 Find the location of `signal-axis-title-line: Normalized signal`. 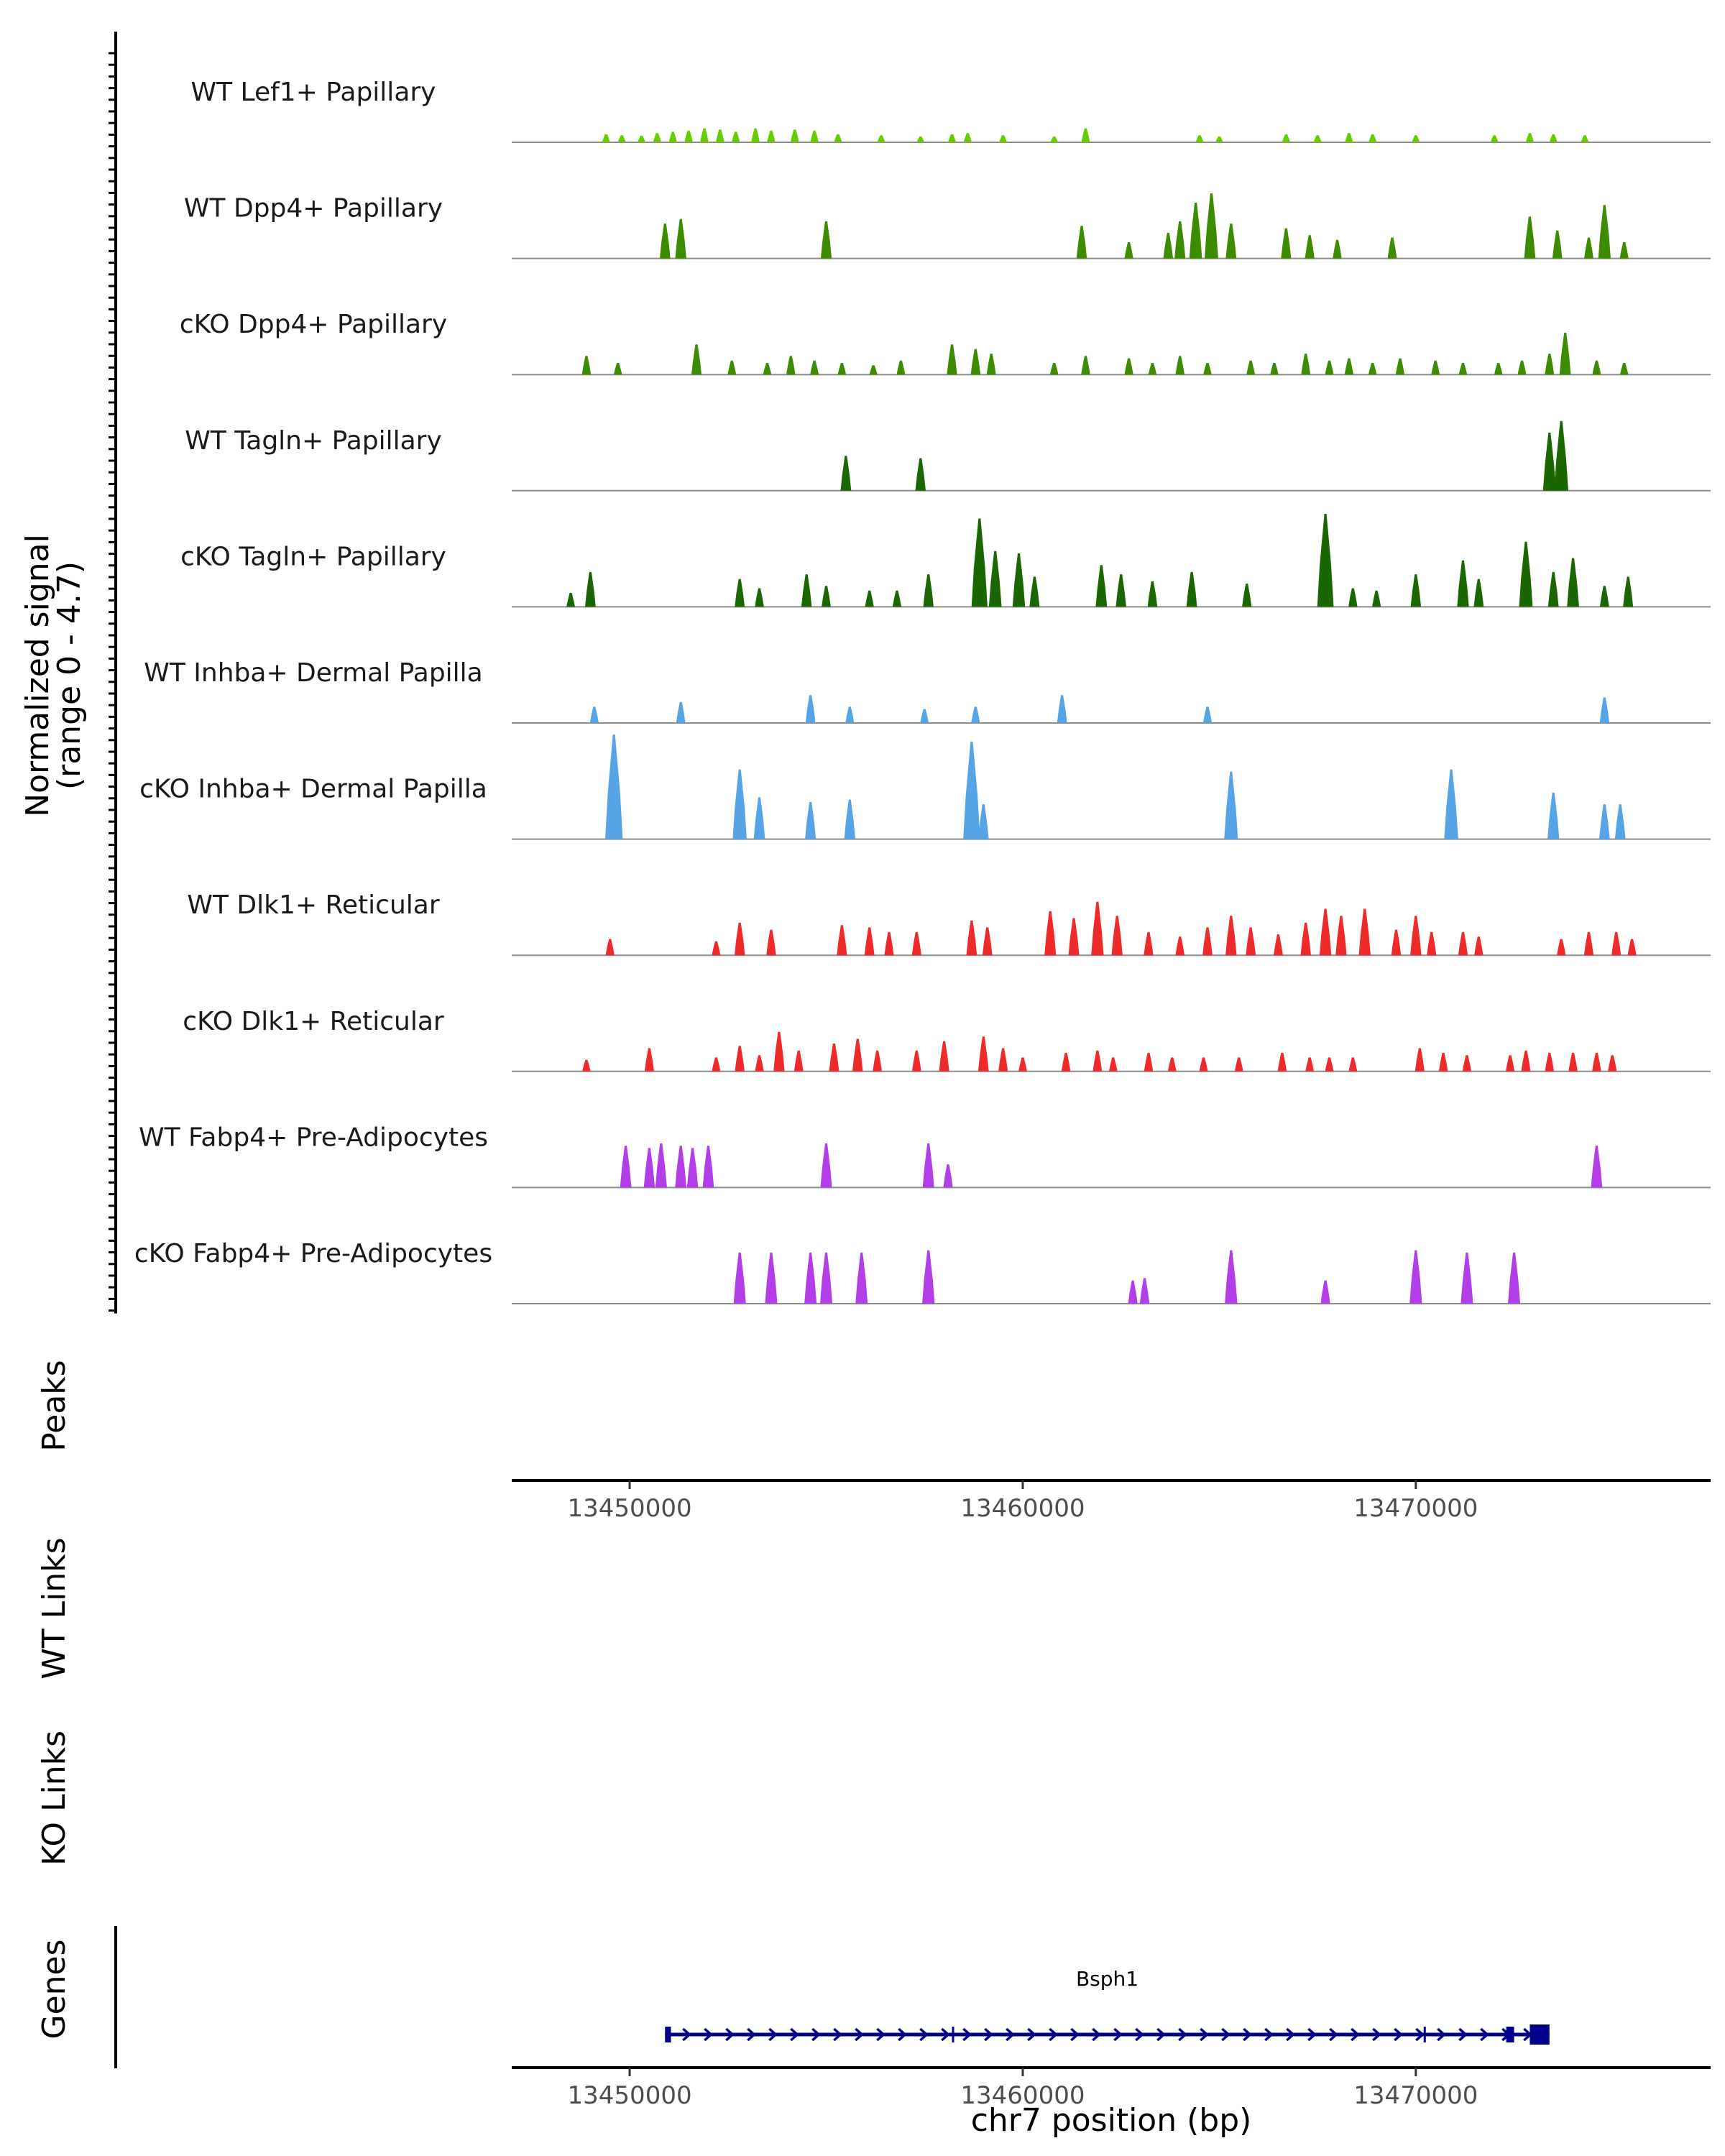

signal-axis-title-line: Normalized signal is located at coordinates (37, 675).